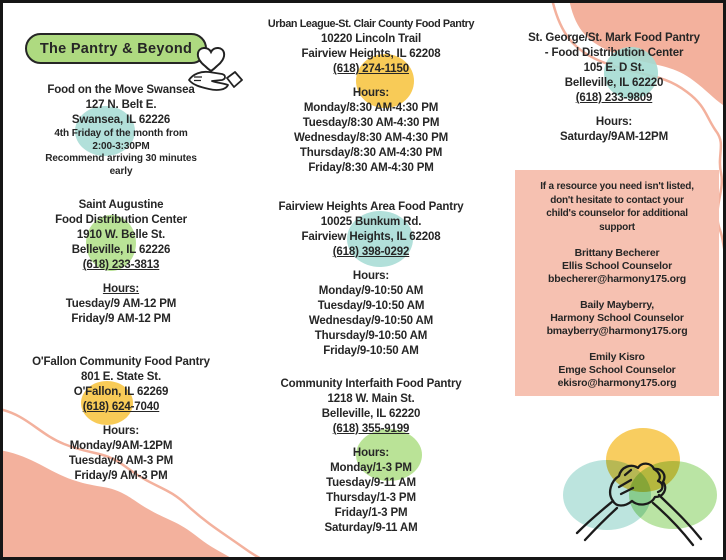 The height and width of the screenshot is (560, 726). Describe the element at coordinates (371, 291) in the screenshot. I see `hours-line: Monday/9-10:50 AM` at that location.